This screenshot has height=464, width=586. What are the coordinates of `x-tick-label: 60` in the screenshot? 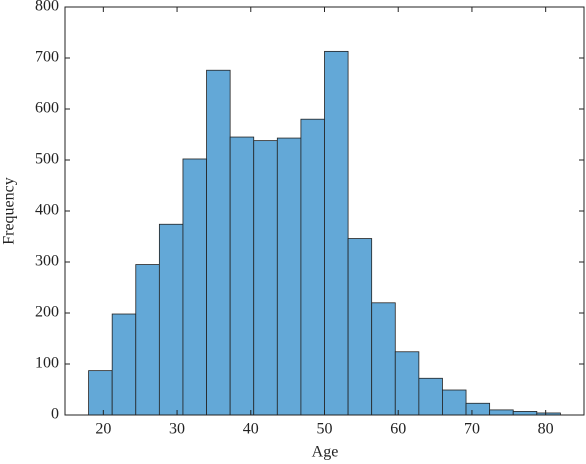 It's located at (398, 429).